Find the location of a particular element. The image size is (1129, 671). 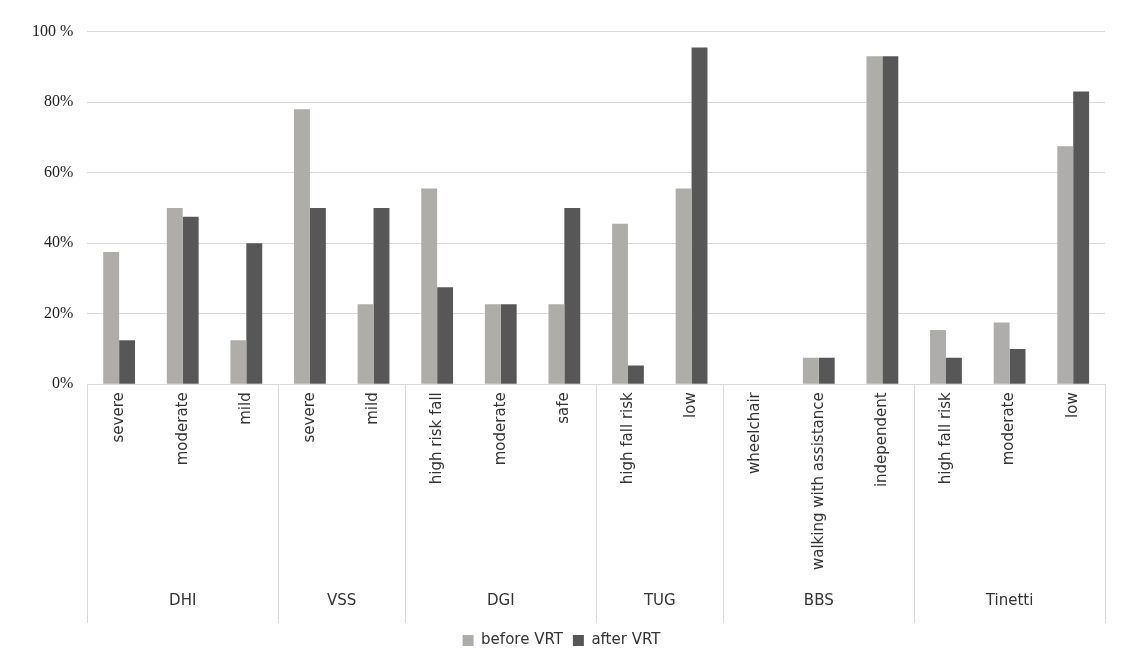

text: Tinetti is located at coordinates (1009, 599).